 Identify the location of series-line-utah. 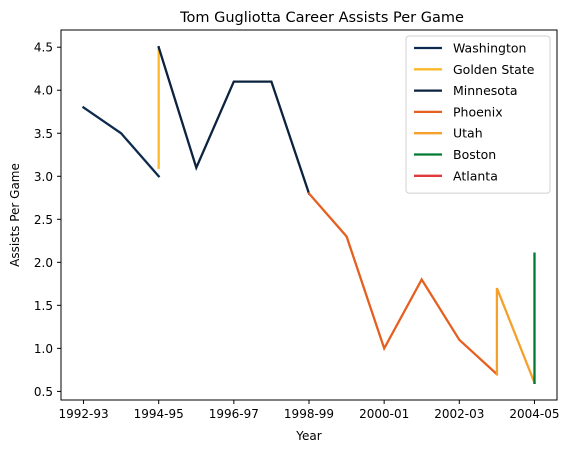
(515, 336).